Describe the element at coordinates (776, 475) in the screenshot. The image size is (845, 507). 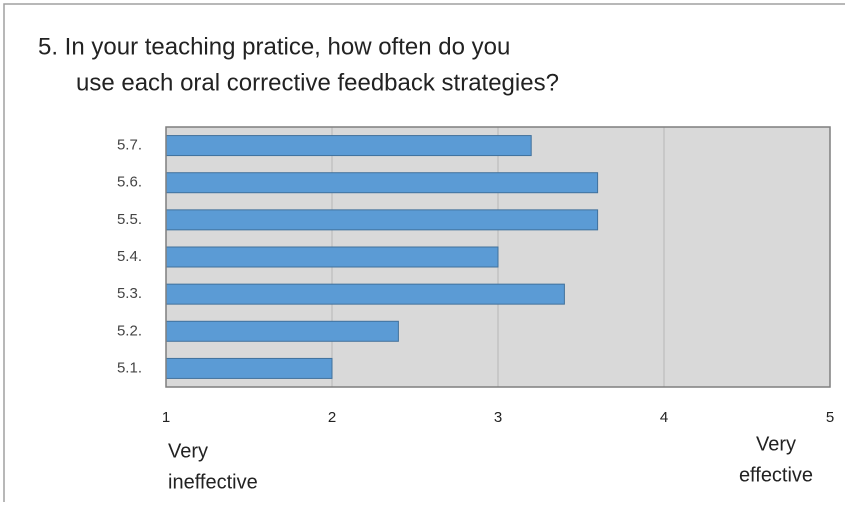
I see `annotation: effective` at that location.